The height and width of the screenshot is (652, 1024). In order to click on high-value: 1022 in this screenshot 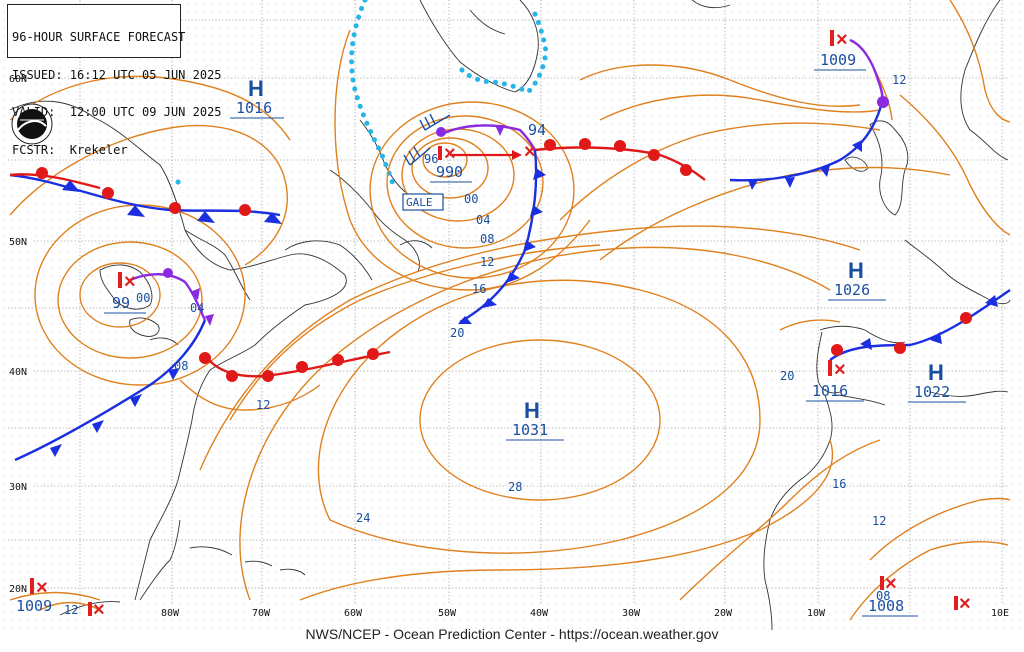, I will do `click(932, 392)`.